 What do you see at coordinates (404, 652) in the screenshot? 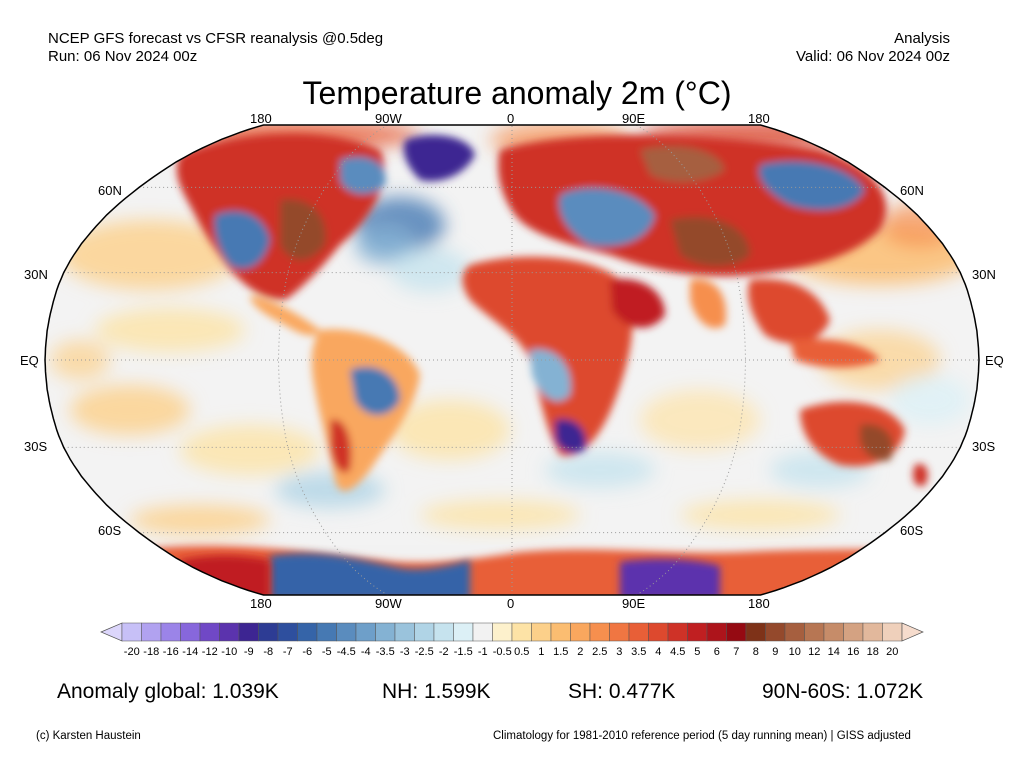
I see `colorbar-tick-label: -3` at bounding box center [404, 652].